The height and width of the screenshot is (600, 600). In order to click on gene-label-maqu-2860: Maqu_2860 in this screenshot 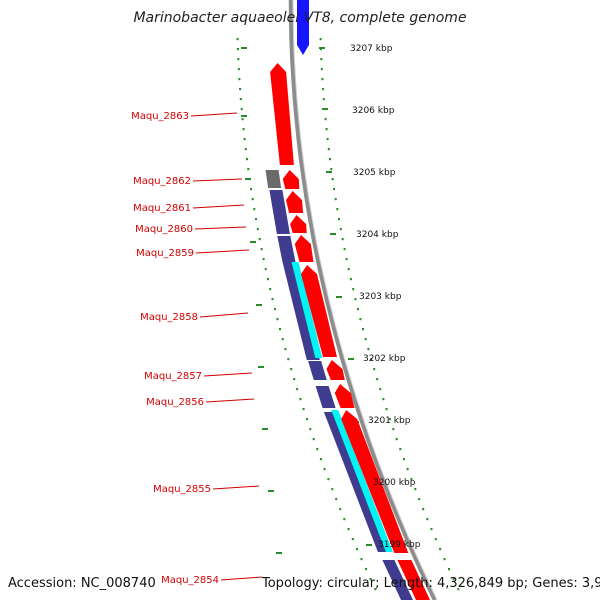, I will do `click(164, 229)`.